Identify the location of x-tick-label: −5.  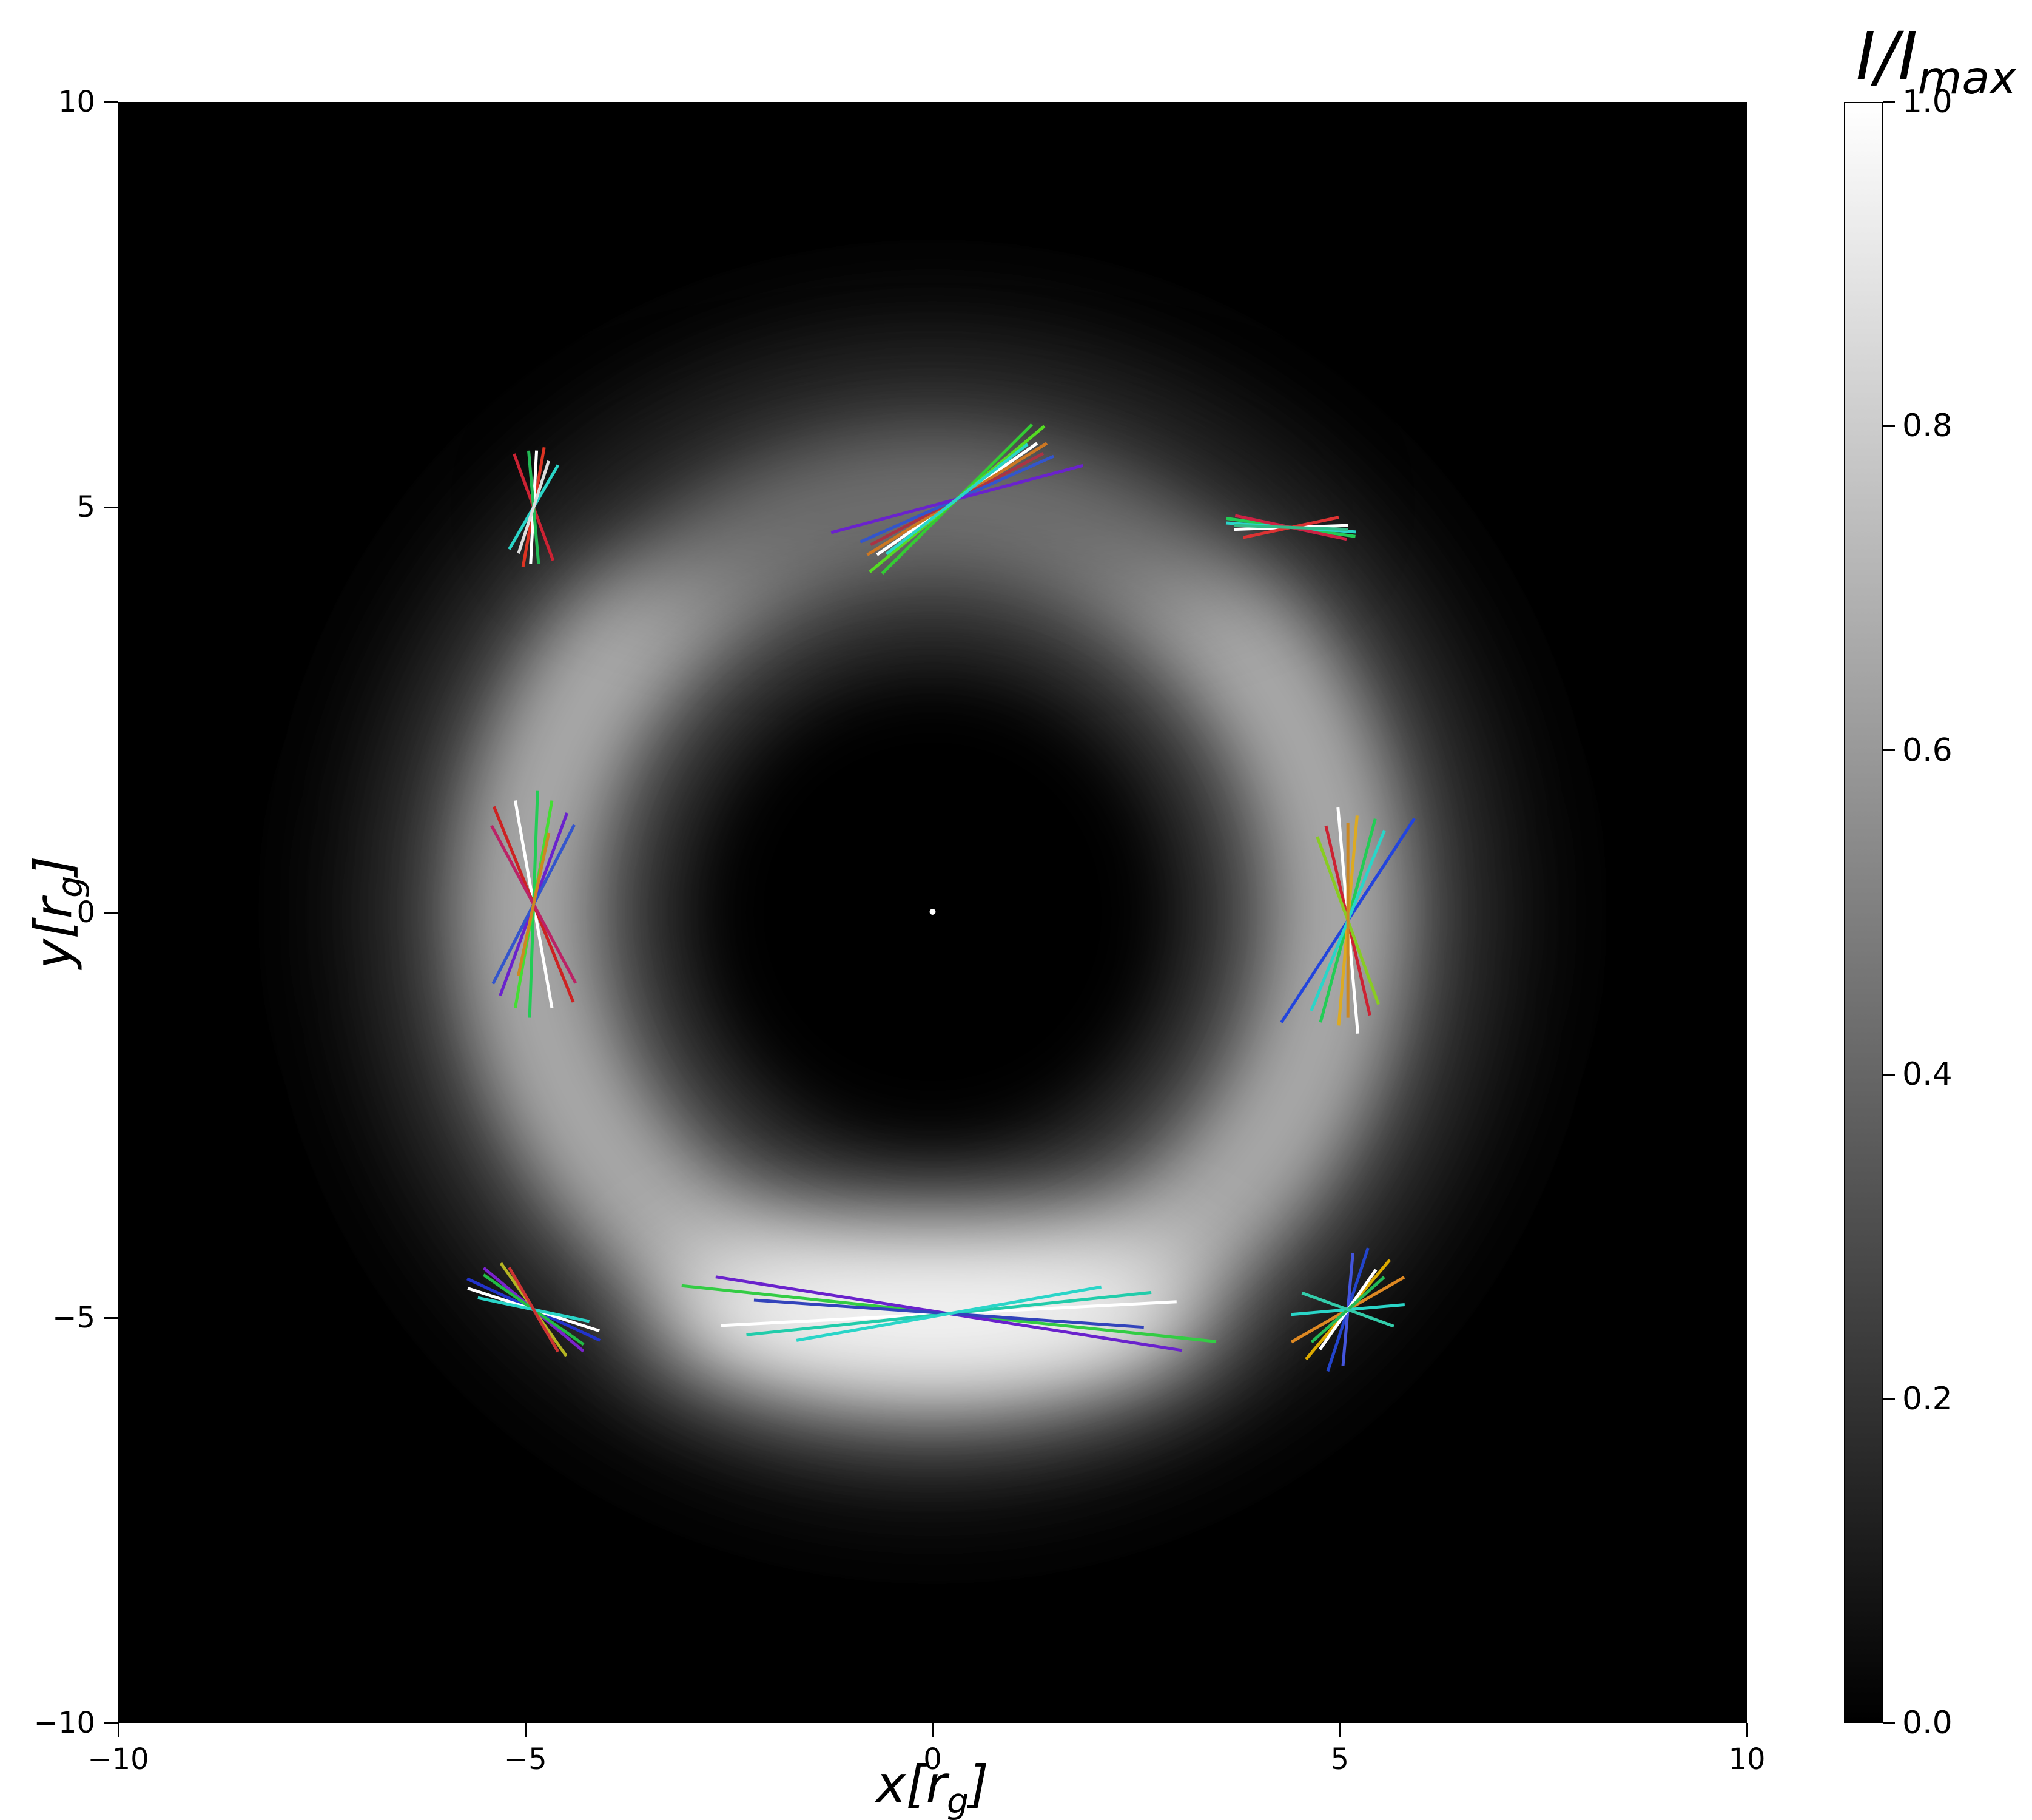
(525, 1759).